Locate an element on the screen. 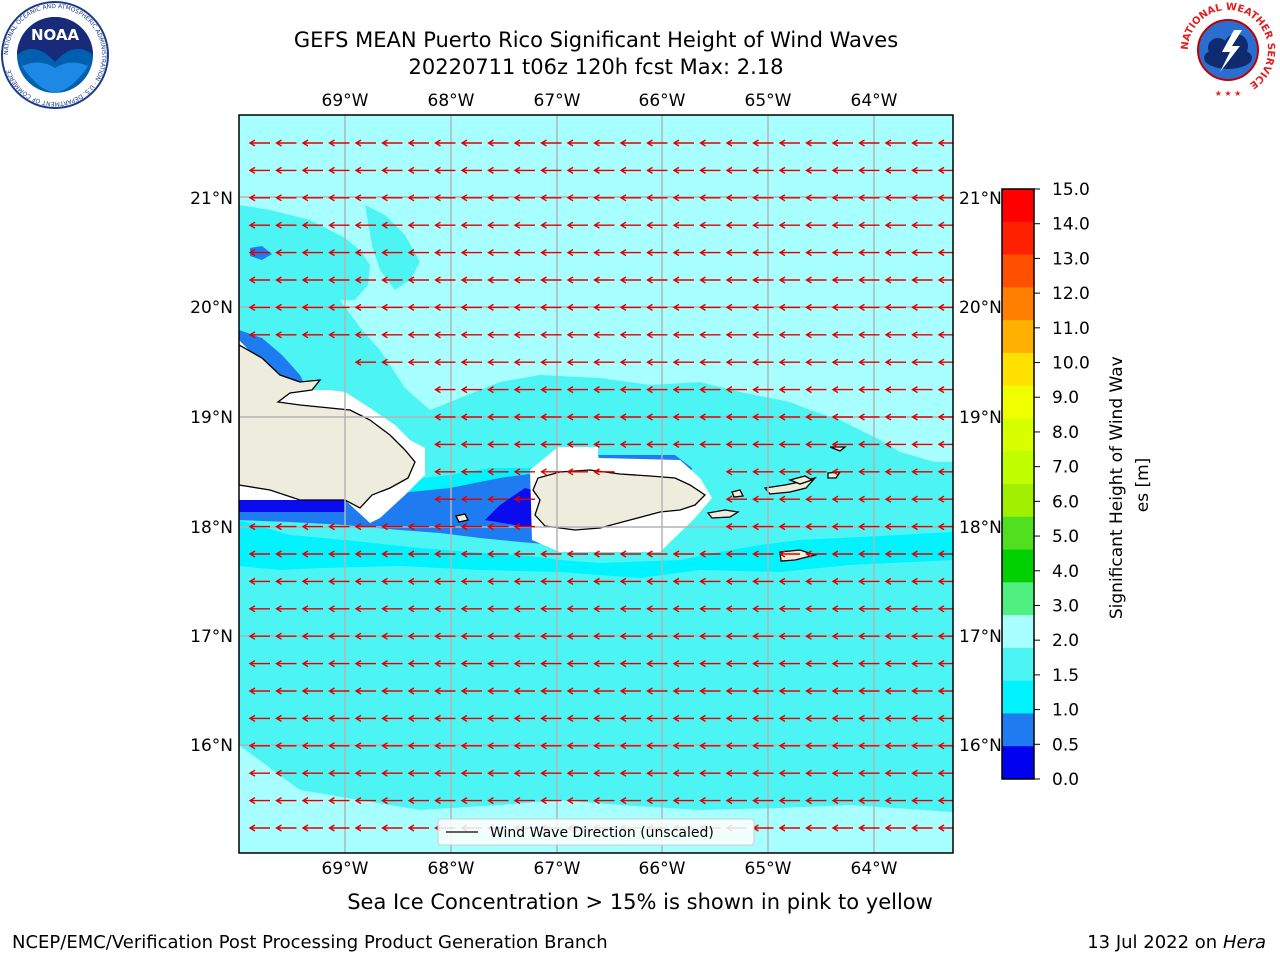  lat-label: 20°N is located at coordinates (980, 308).